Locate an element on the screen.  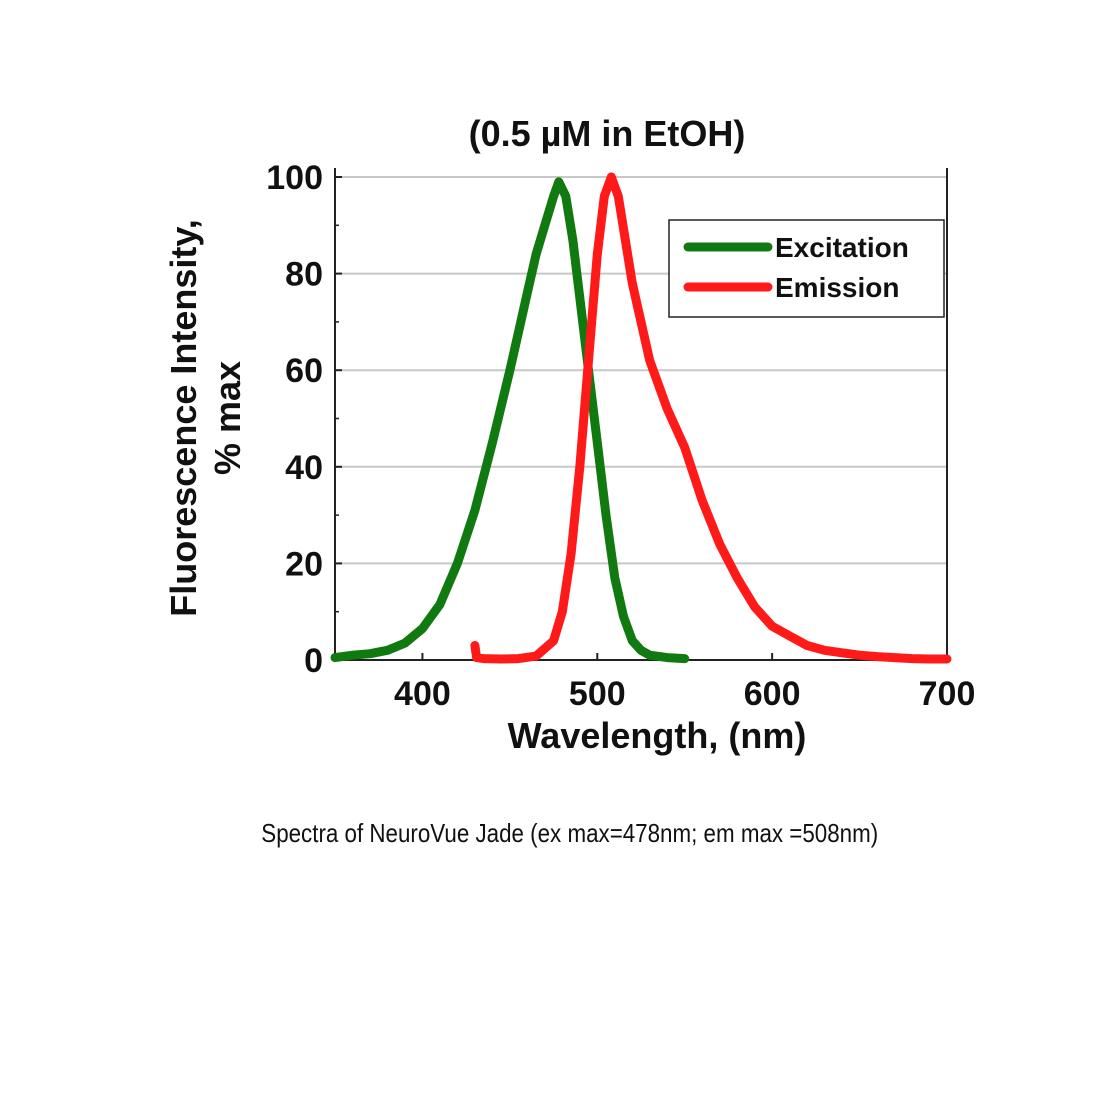
y-tick-label-40: 40 is located at coordinates (304, 468).